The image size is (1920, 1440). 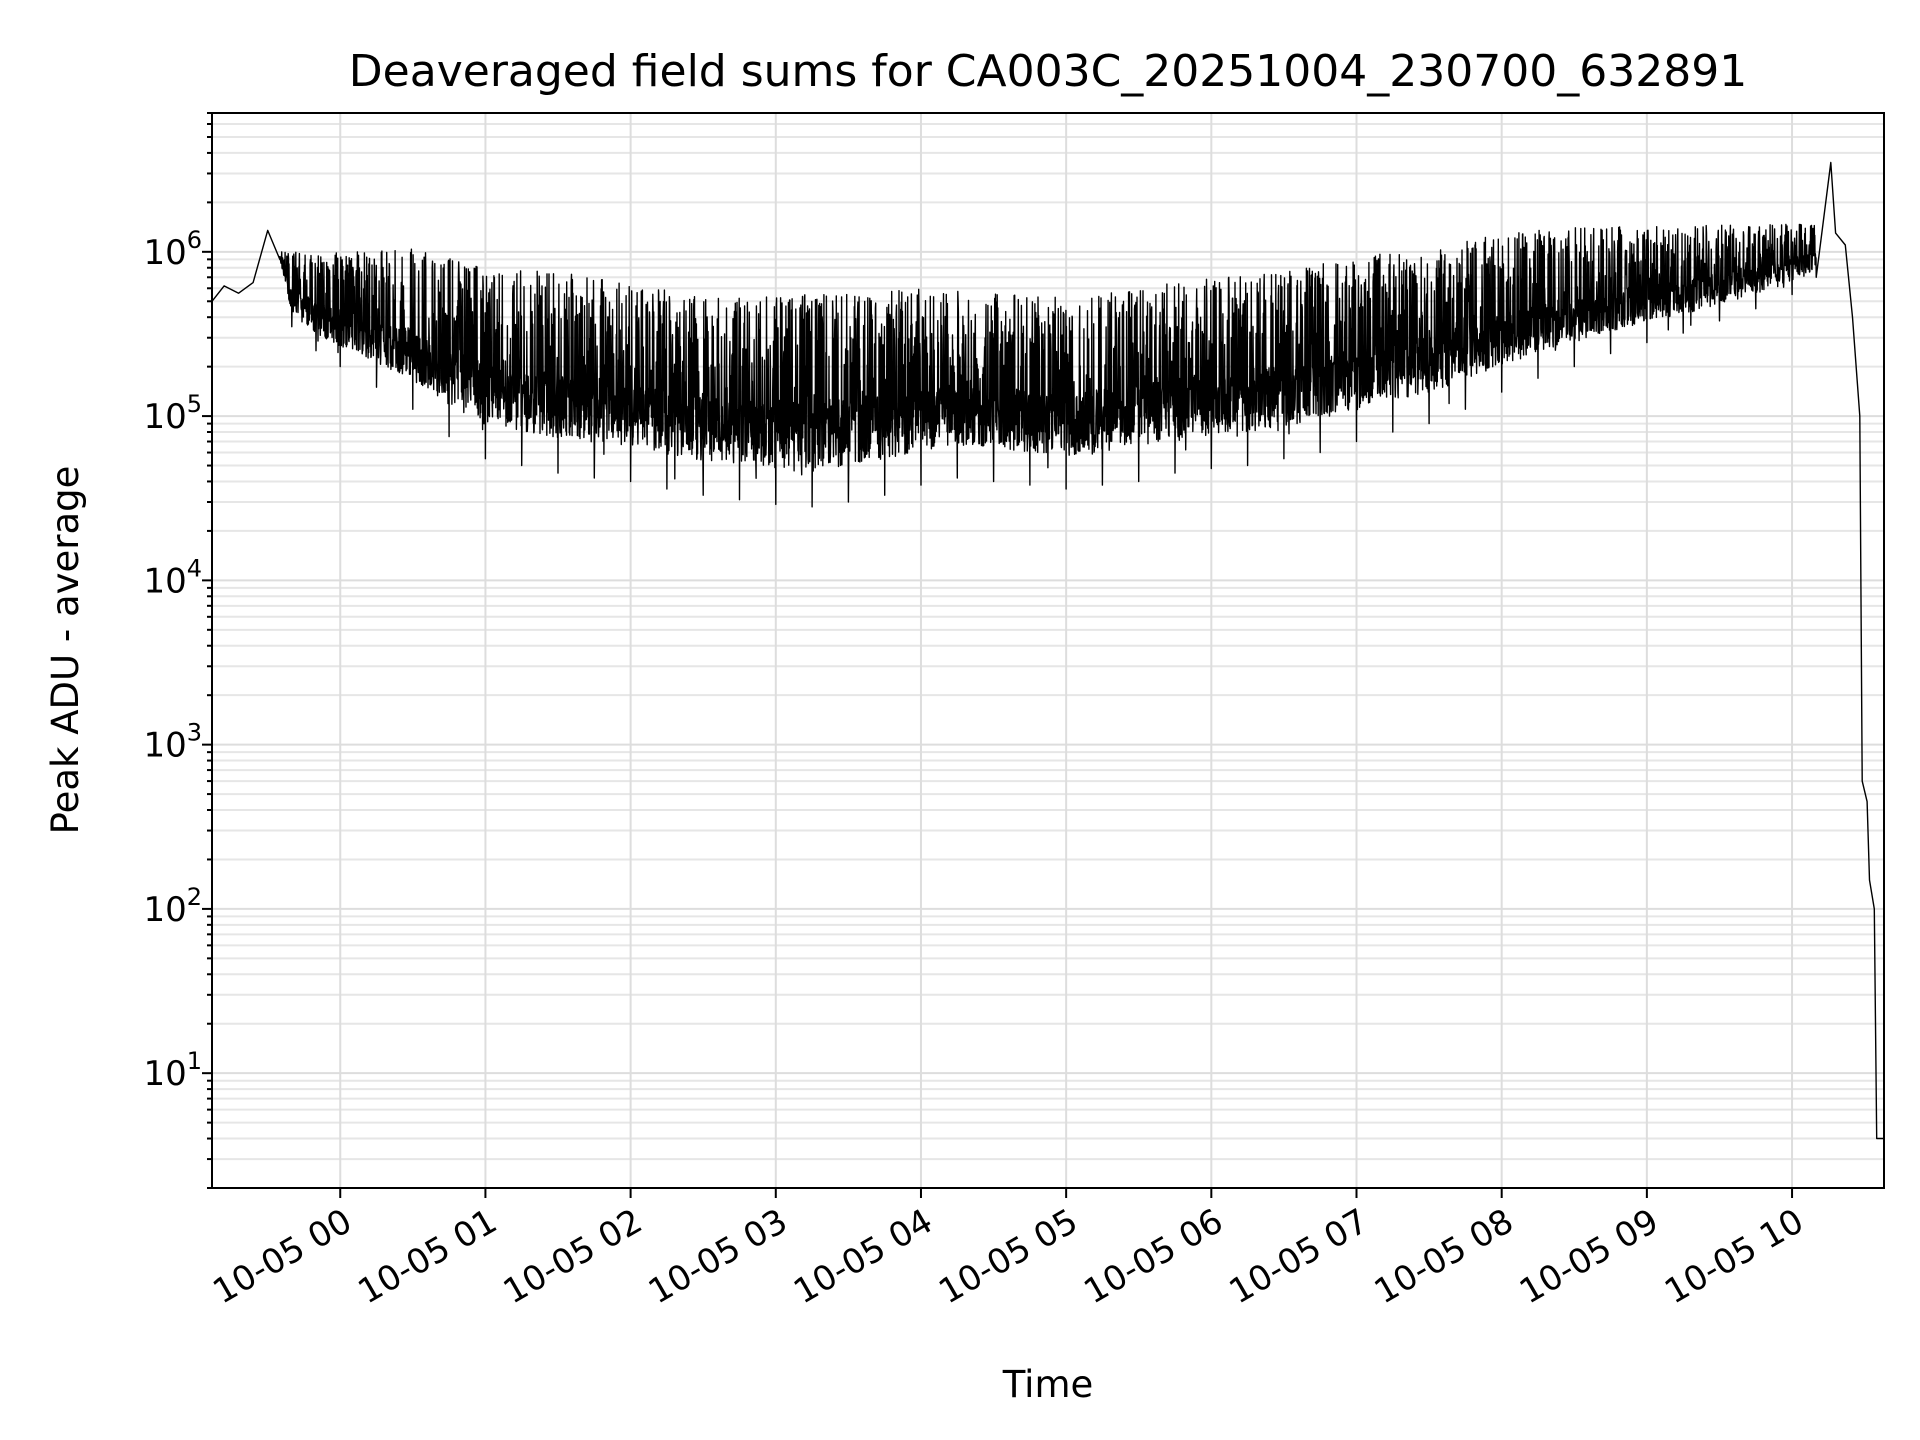 What do you see at coordinates (172, 577) in the screenshot?
I see `y-tick-label: 10⁴` at bounding box center [172, 577].